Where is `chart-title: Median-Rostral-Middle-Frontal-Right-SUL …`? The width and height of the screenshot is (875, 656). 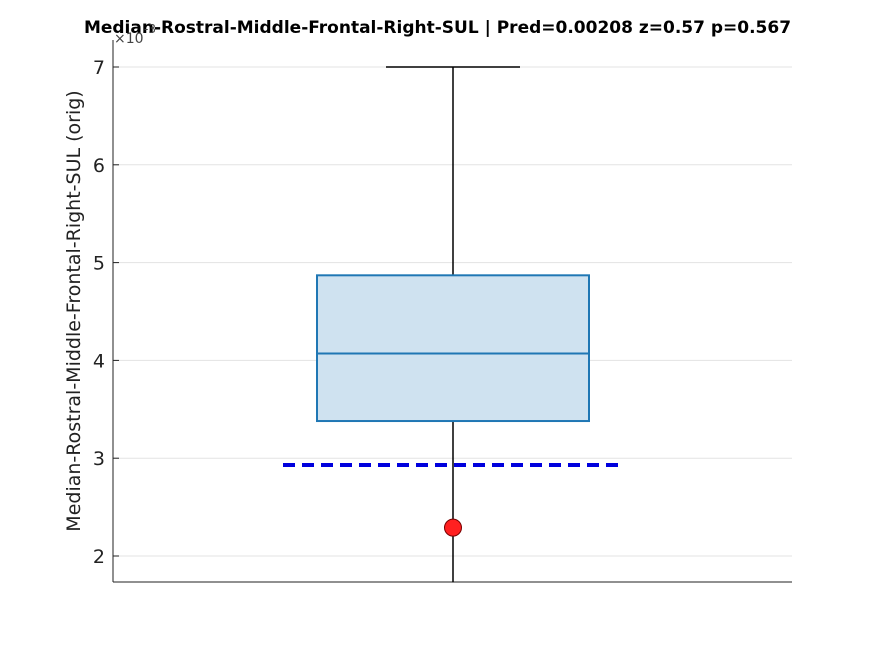
chart-title: Median-Rostral-Middle-Frontal-Right-SUL … is located at coordinates (437, 28).